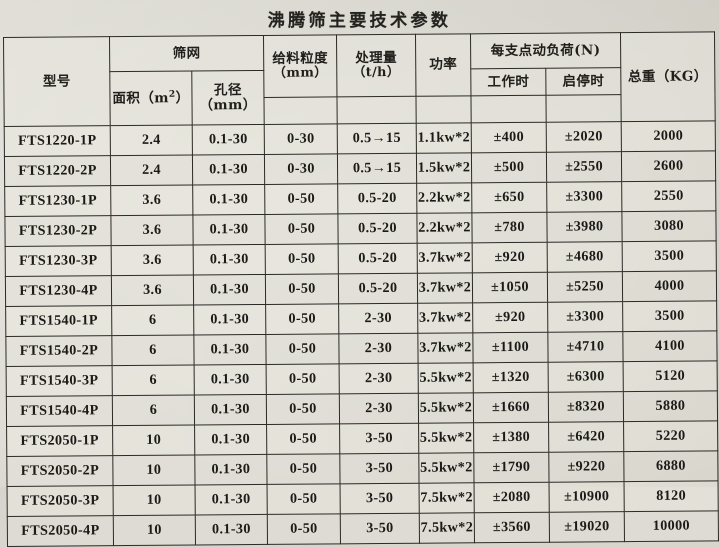  Describe the element at coordinates (583, 108) in the screenshot. I see `col-header-load-startstop-spacer` at that location.